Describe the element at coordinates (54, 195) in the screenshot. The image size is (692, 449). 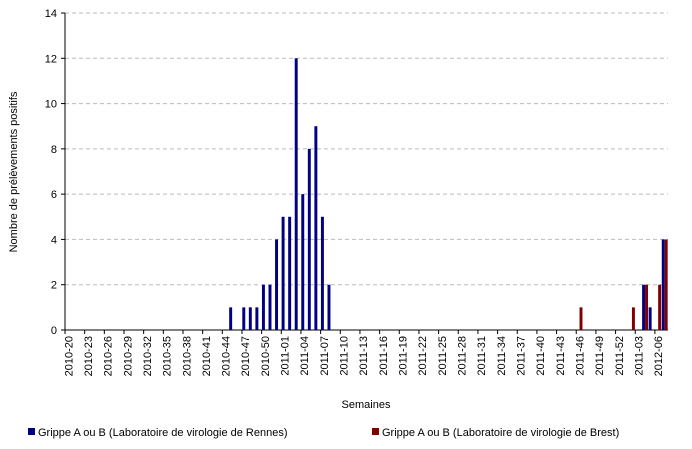
I see `y-tick-label: 6` at that location.